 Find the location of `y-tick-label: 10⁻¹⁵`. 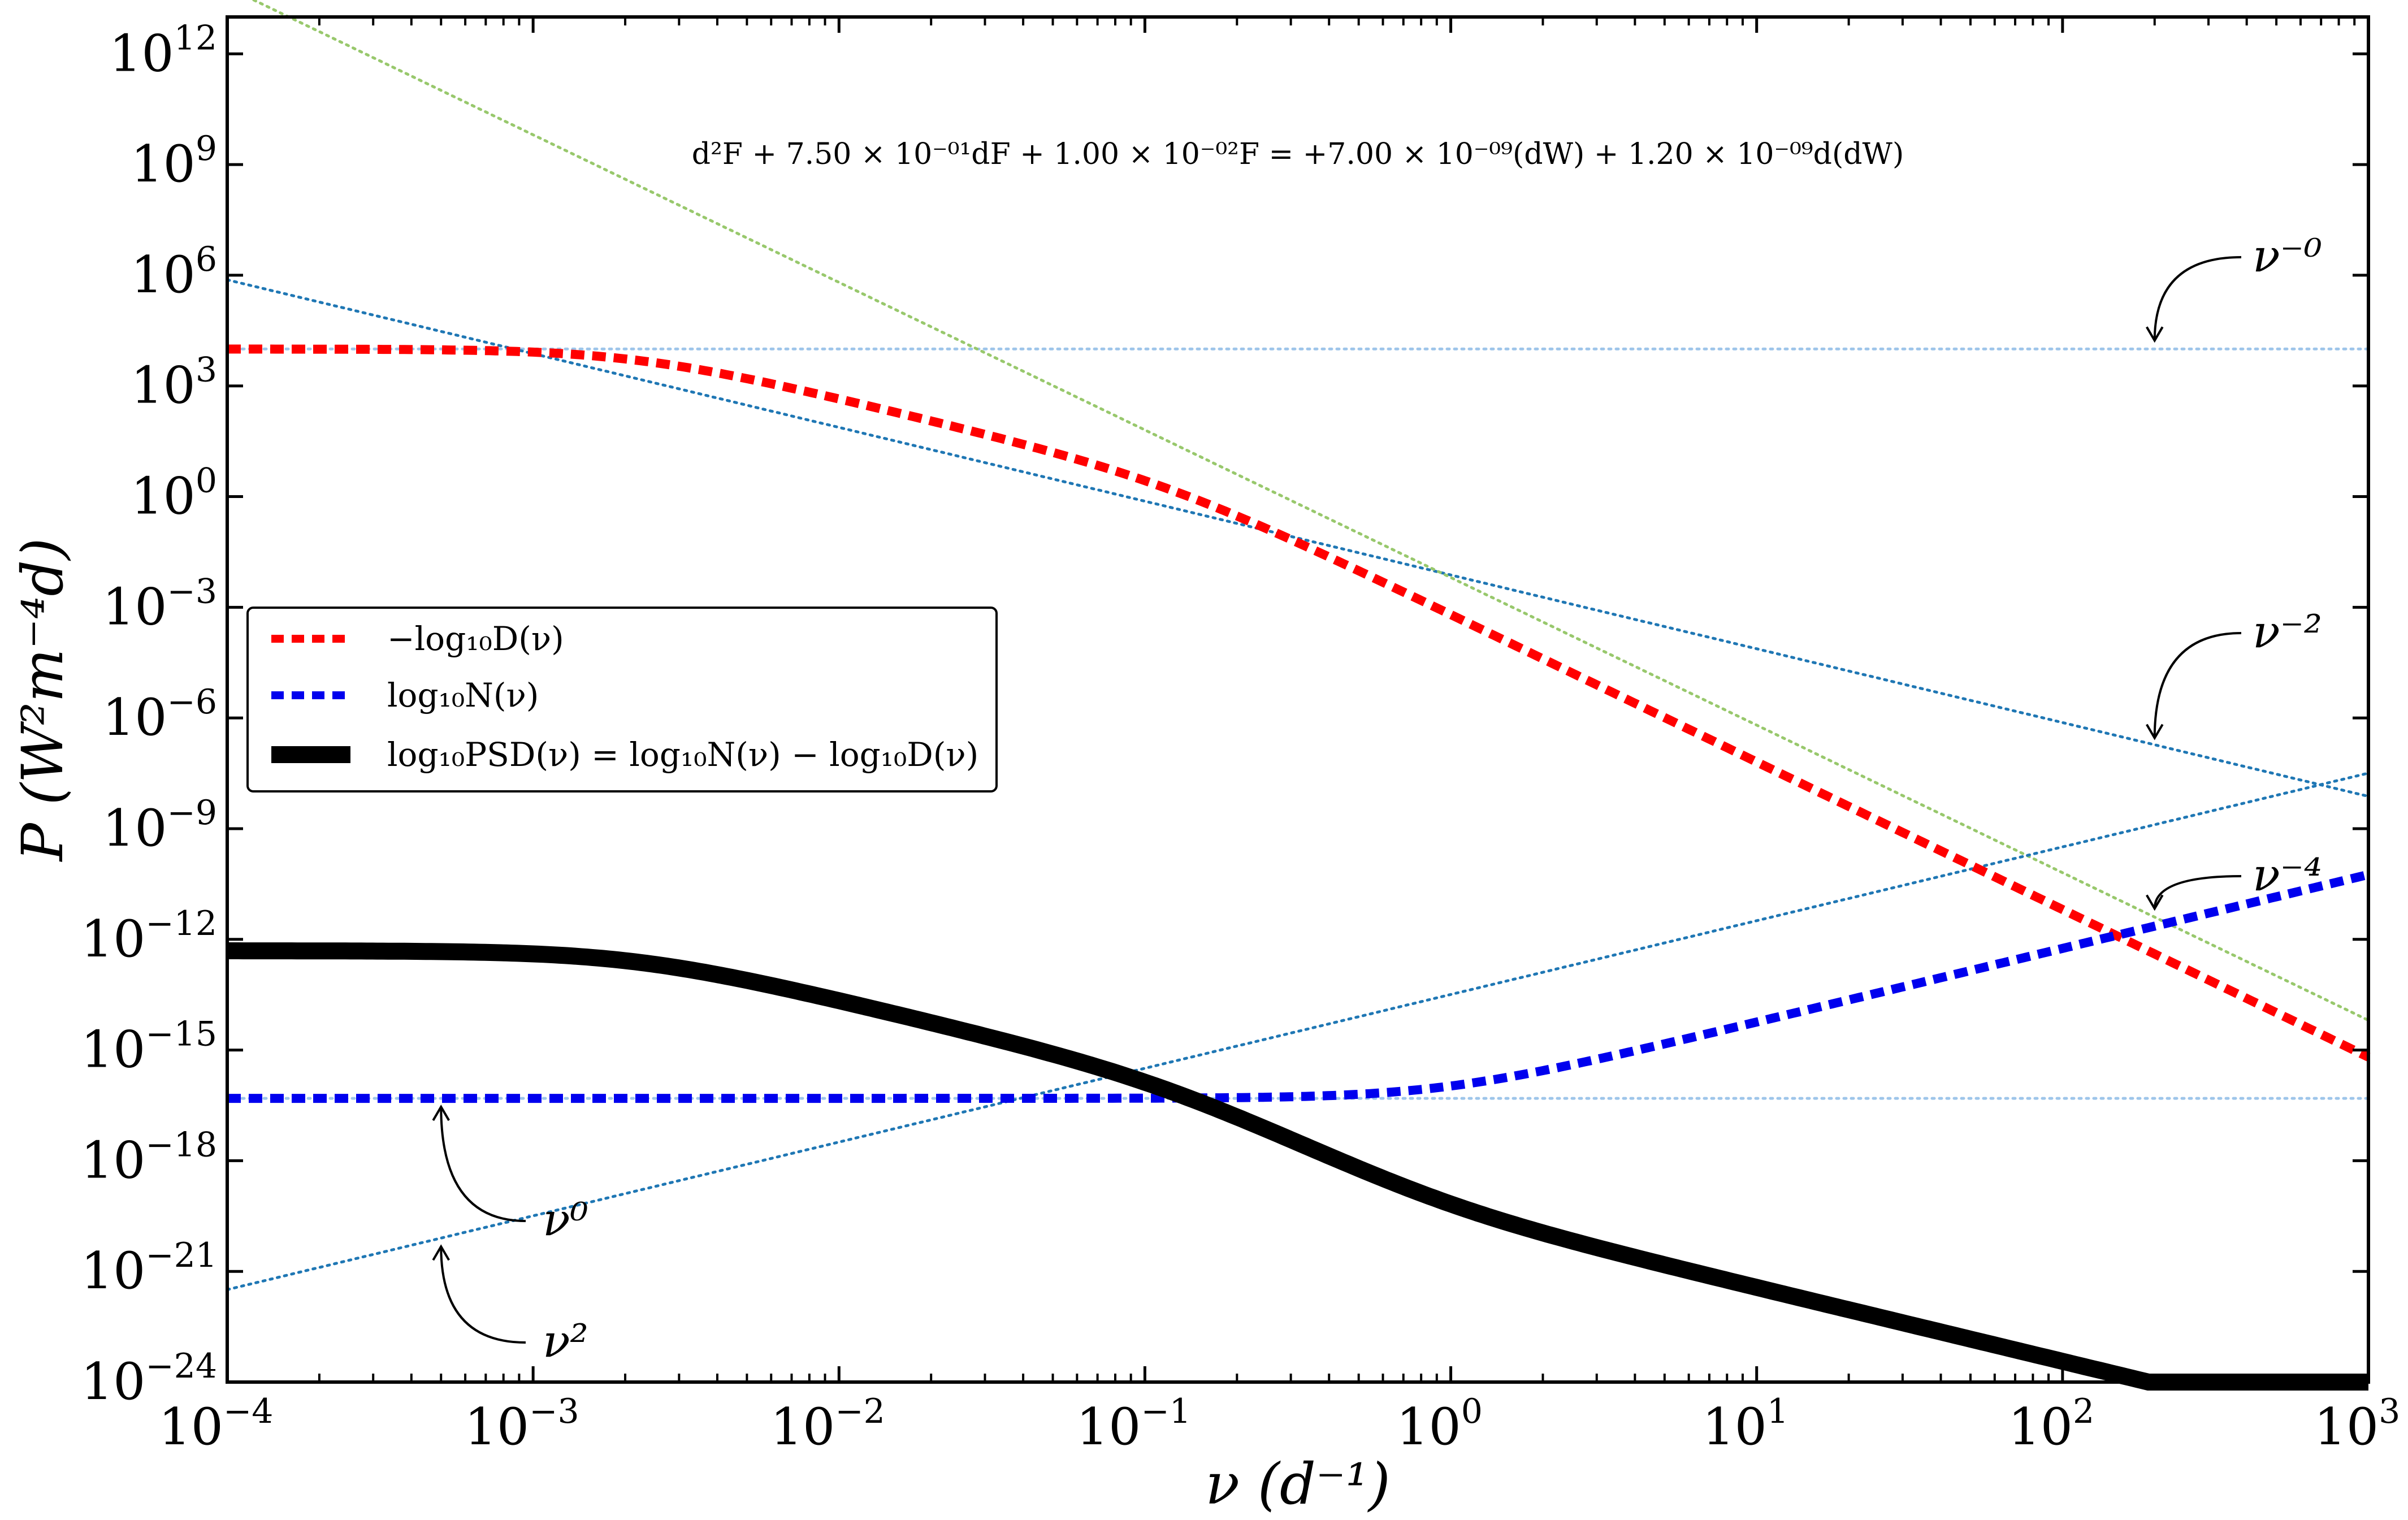

y-tick-label: 10⁻¹⁵ is located at coordinates (149, 1047).